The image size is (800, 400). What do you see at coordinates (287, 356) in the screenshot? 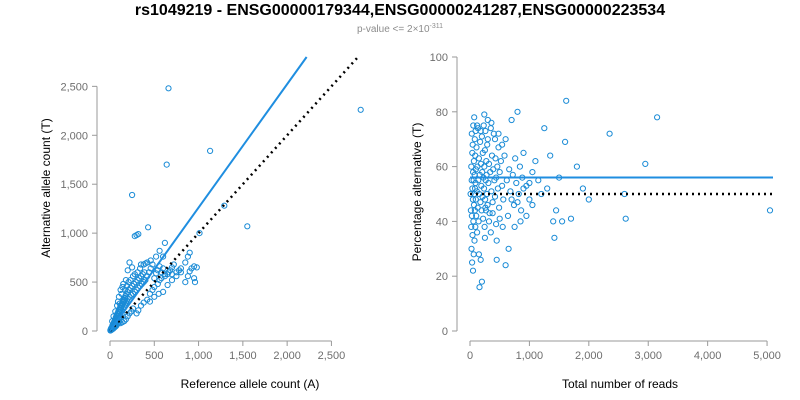
I see `x-tick-label: 2,000` at bounding box center [287, 356].